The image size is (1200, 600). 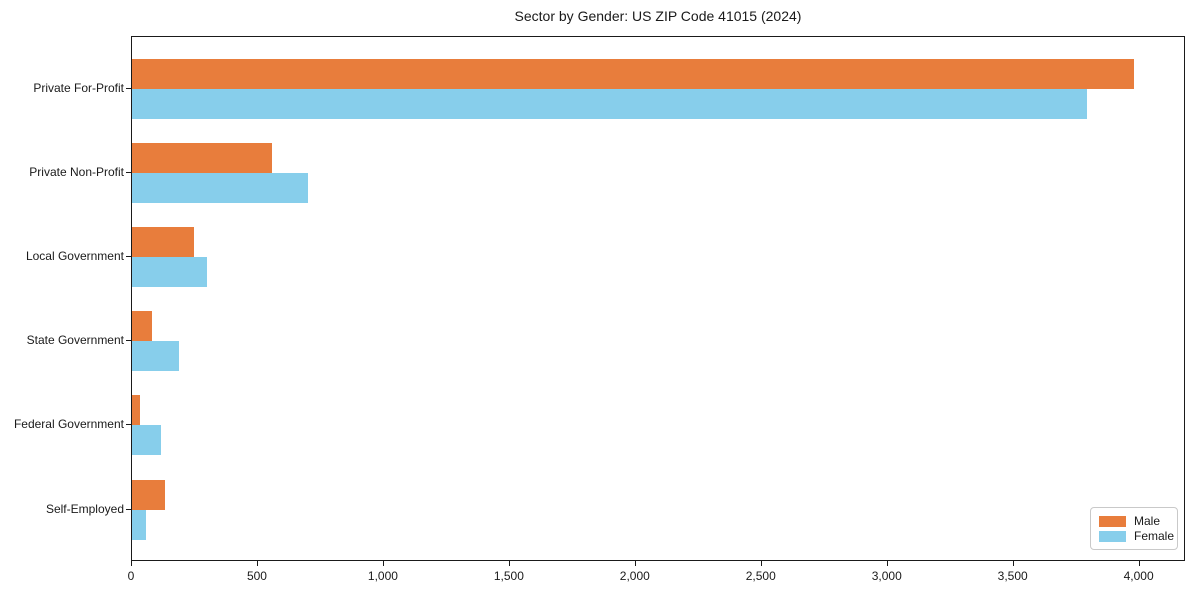 I want to click on y-axis-label: State Government, so click(x=75, y=340).